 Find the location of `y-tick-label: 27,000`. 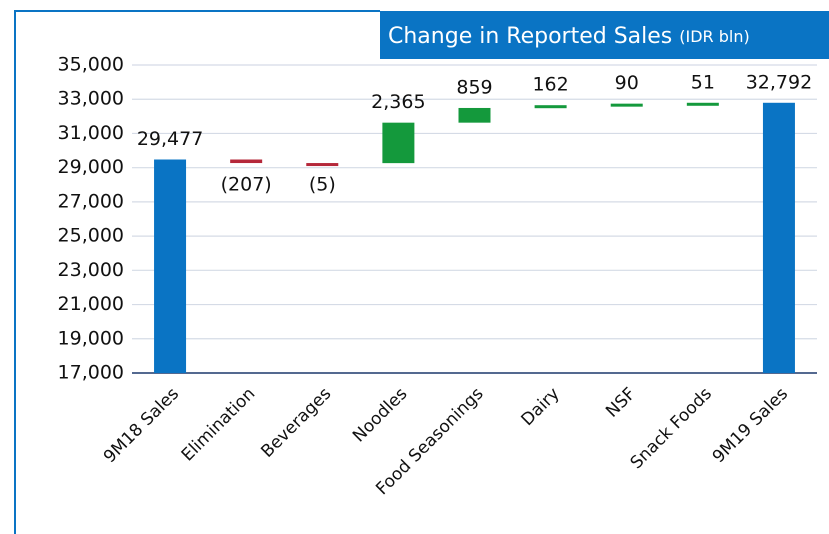

y-tick-label: 27,000 is located at coordinates (91, 201).